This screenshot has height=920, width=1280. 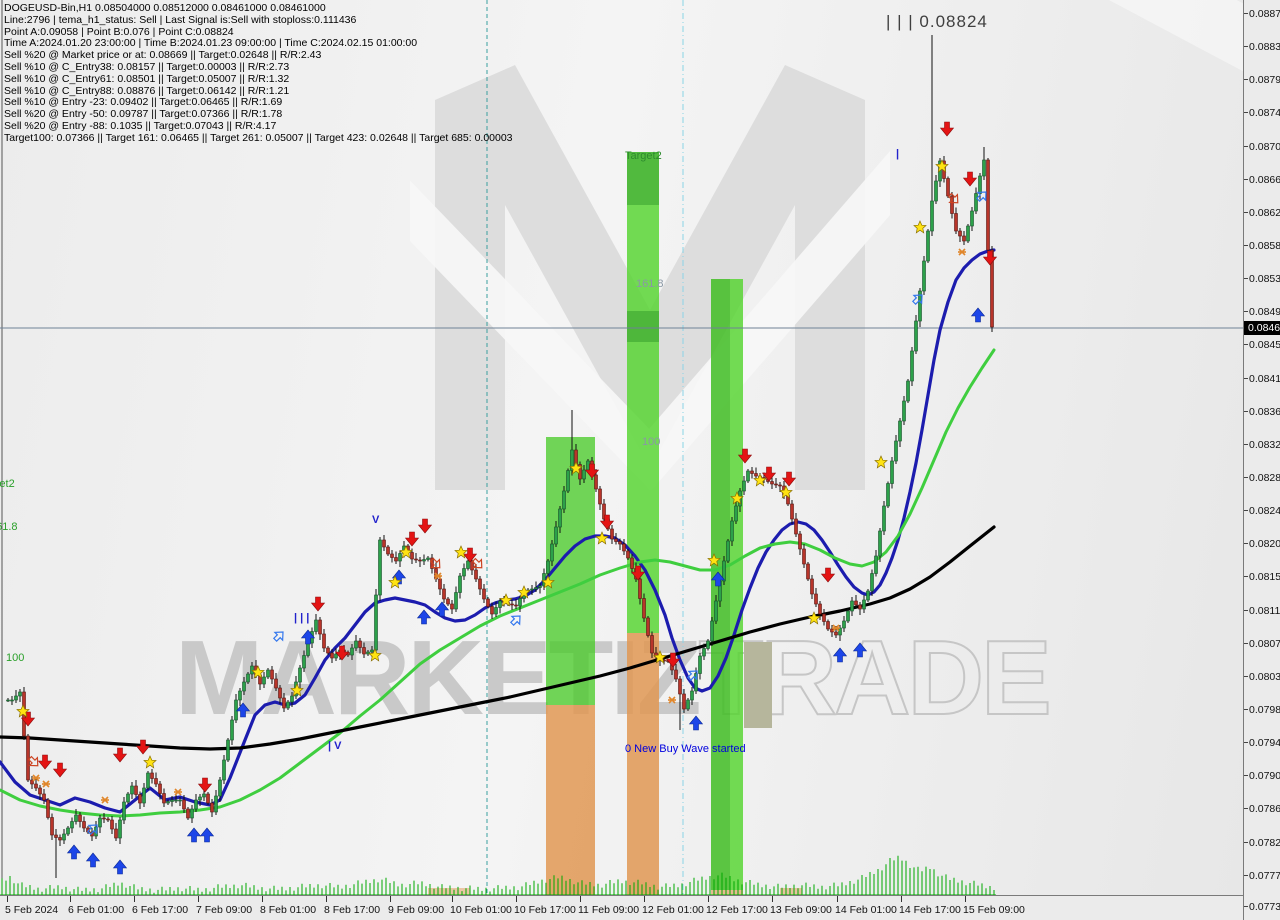 What do you see at coordinates (1264, 677) in the screenshot?
I see `price-axis-label: 0.08031` at bounding box center [1264, 677].